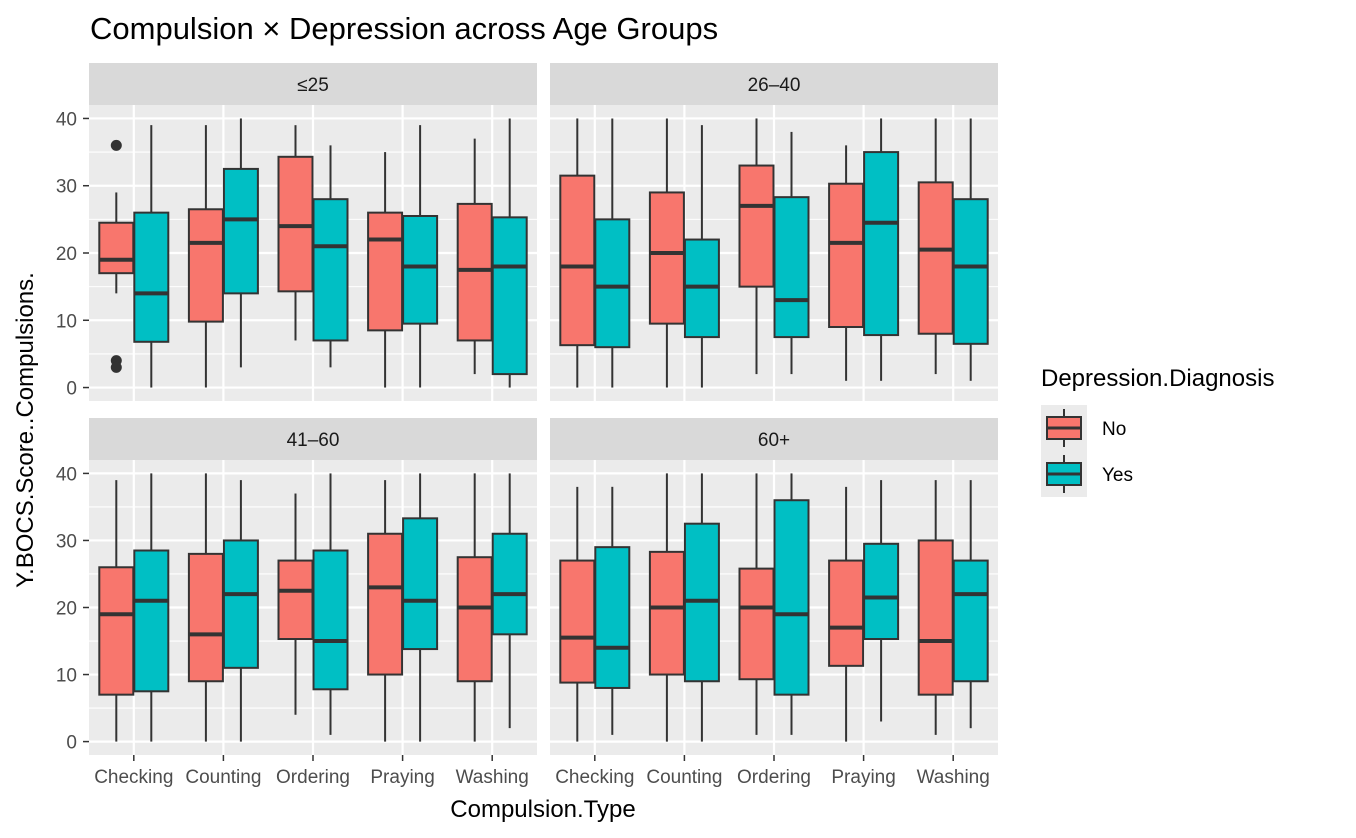 The width and height of the screenshot is (1356, 838). I want to click on facet-strip-label: 60+, so click(774, 440).